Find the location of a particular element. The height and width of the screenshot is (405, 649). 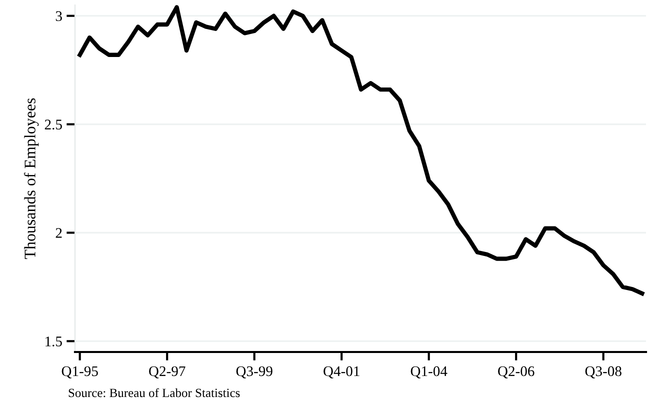

y-tick-label: 1.5 is located at coordinates (54, 341).